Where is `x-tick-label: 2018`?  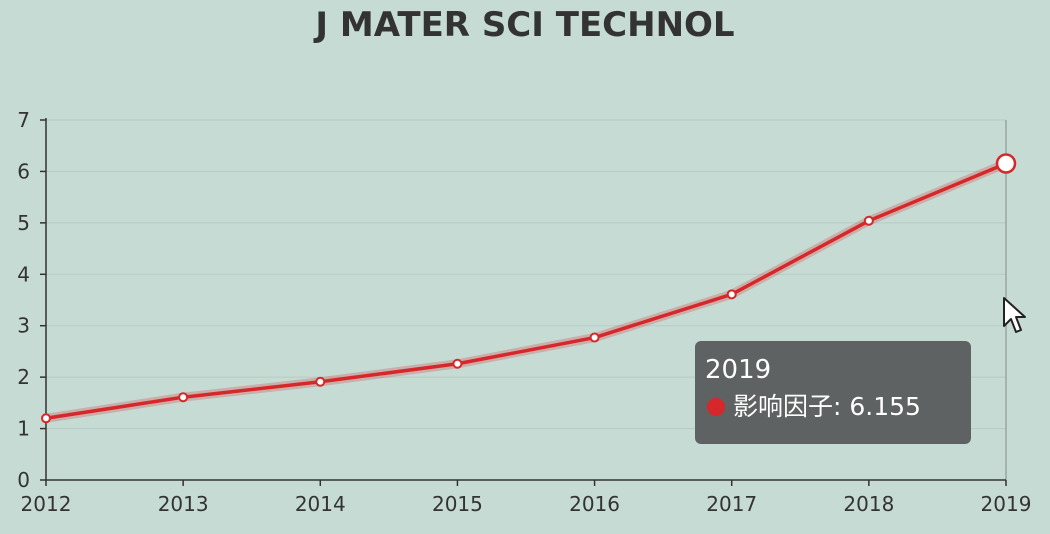 x-tick-label: 2018 is located at coordinates (868, 504).